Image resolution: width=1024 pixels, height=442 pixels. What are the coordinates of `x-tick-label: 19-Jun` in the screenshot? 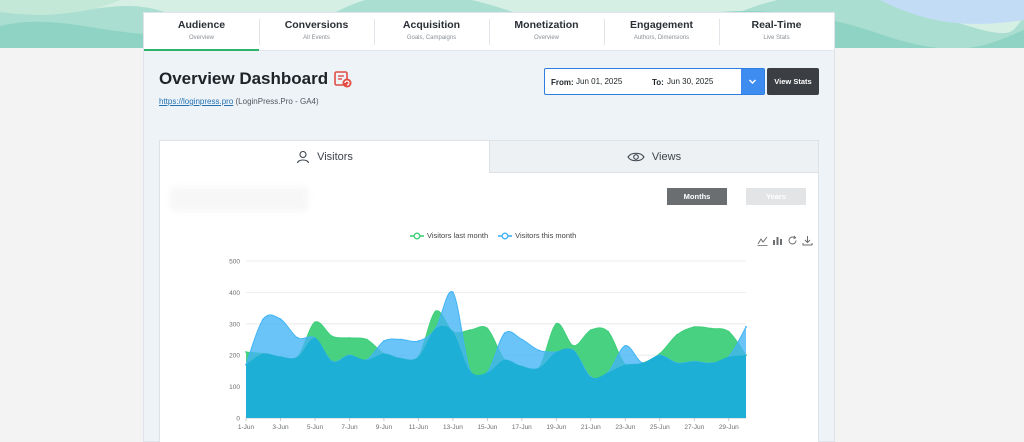 It's located at (556, 427).